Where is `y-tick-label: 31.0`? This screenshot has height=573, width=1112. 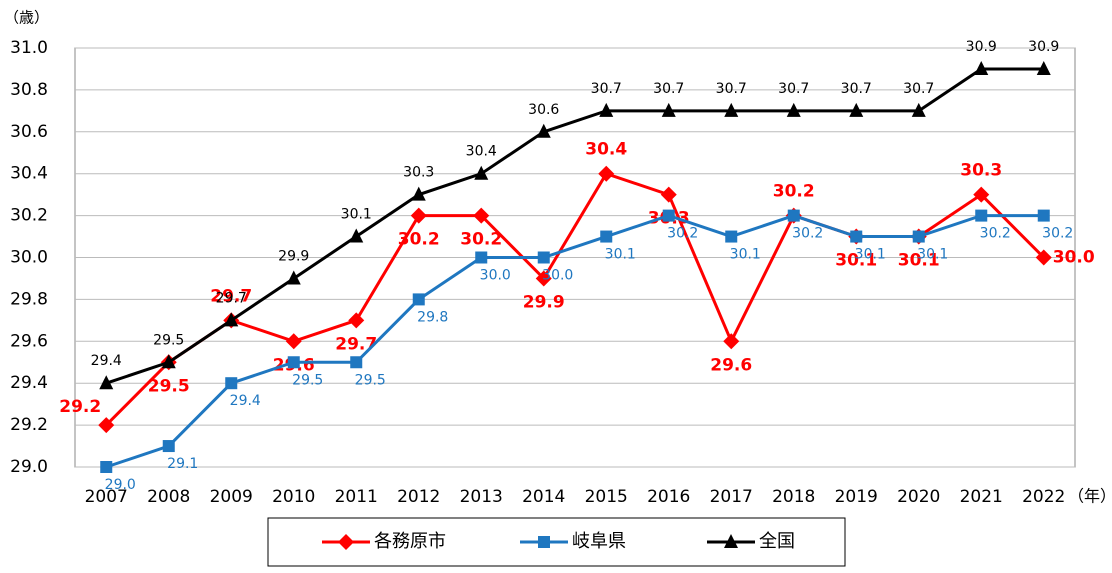 y-tick-label: 31.0 is located at coordinates (29, 48).